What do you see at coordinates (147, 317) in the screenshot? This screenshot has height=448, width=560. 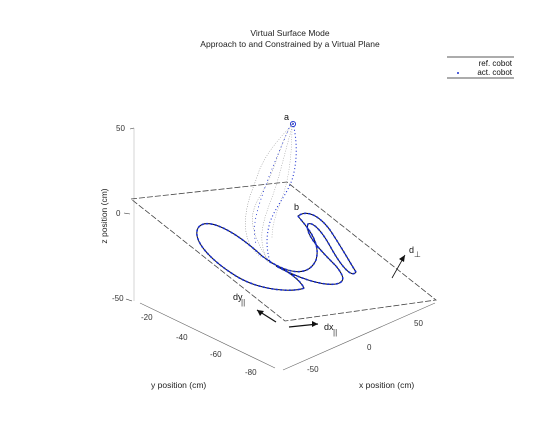 I see `y-tick-label-neg20: -20` at bounding box center [147, 317].